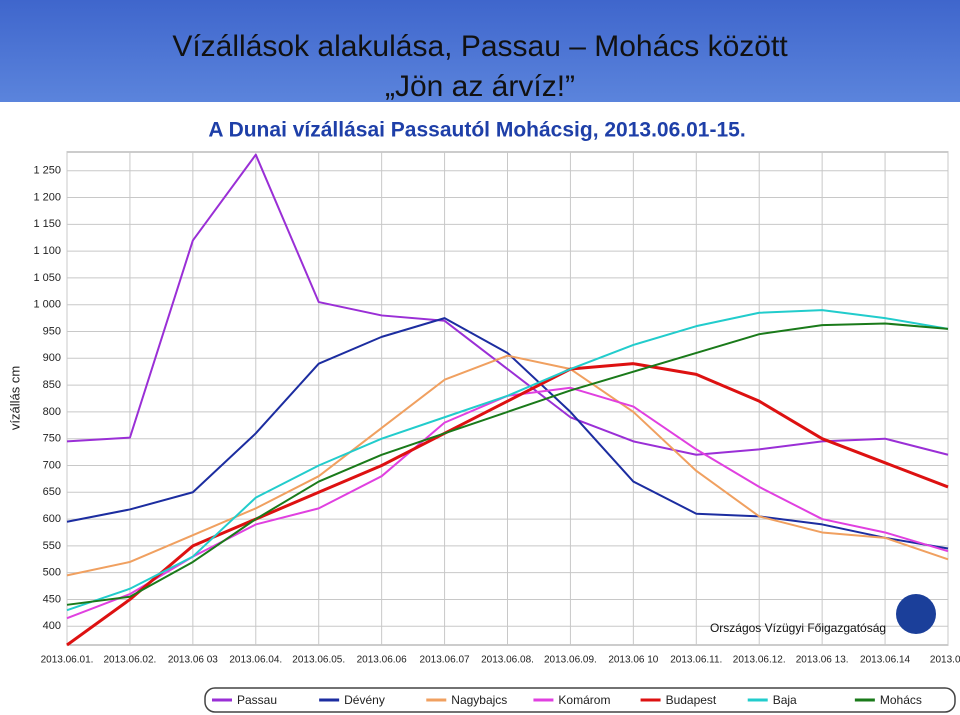 The image size is (960, 715). What do you see at coordinates (52, 412) in the screenshot?
I see `y-tick-label: 800` at bounding box center [52, 412].